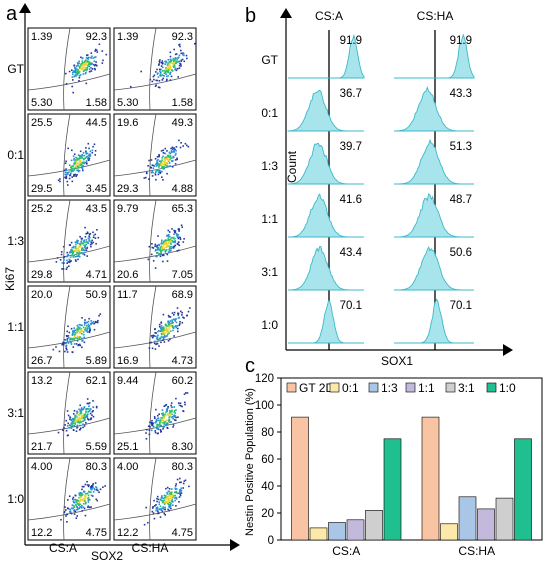  What do you see at coordinates (264, 406) in the screenshot?
I see `y-tick-label-5: 100` at bounding box center [264, 406].